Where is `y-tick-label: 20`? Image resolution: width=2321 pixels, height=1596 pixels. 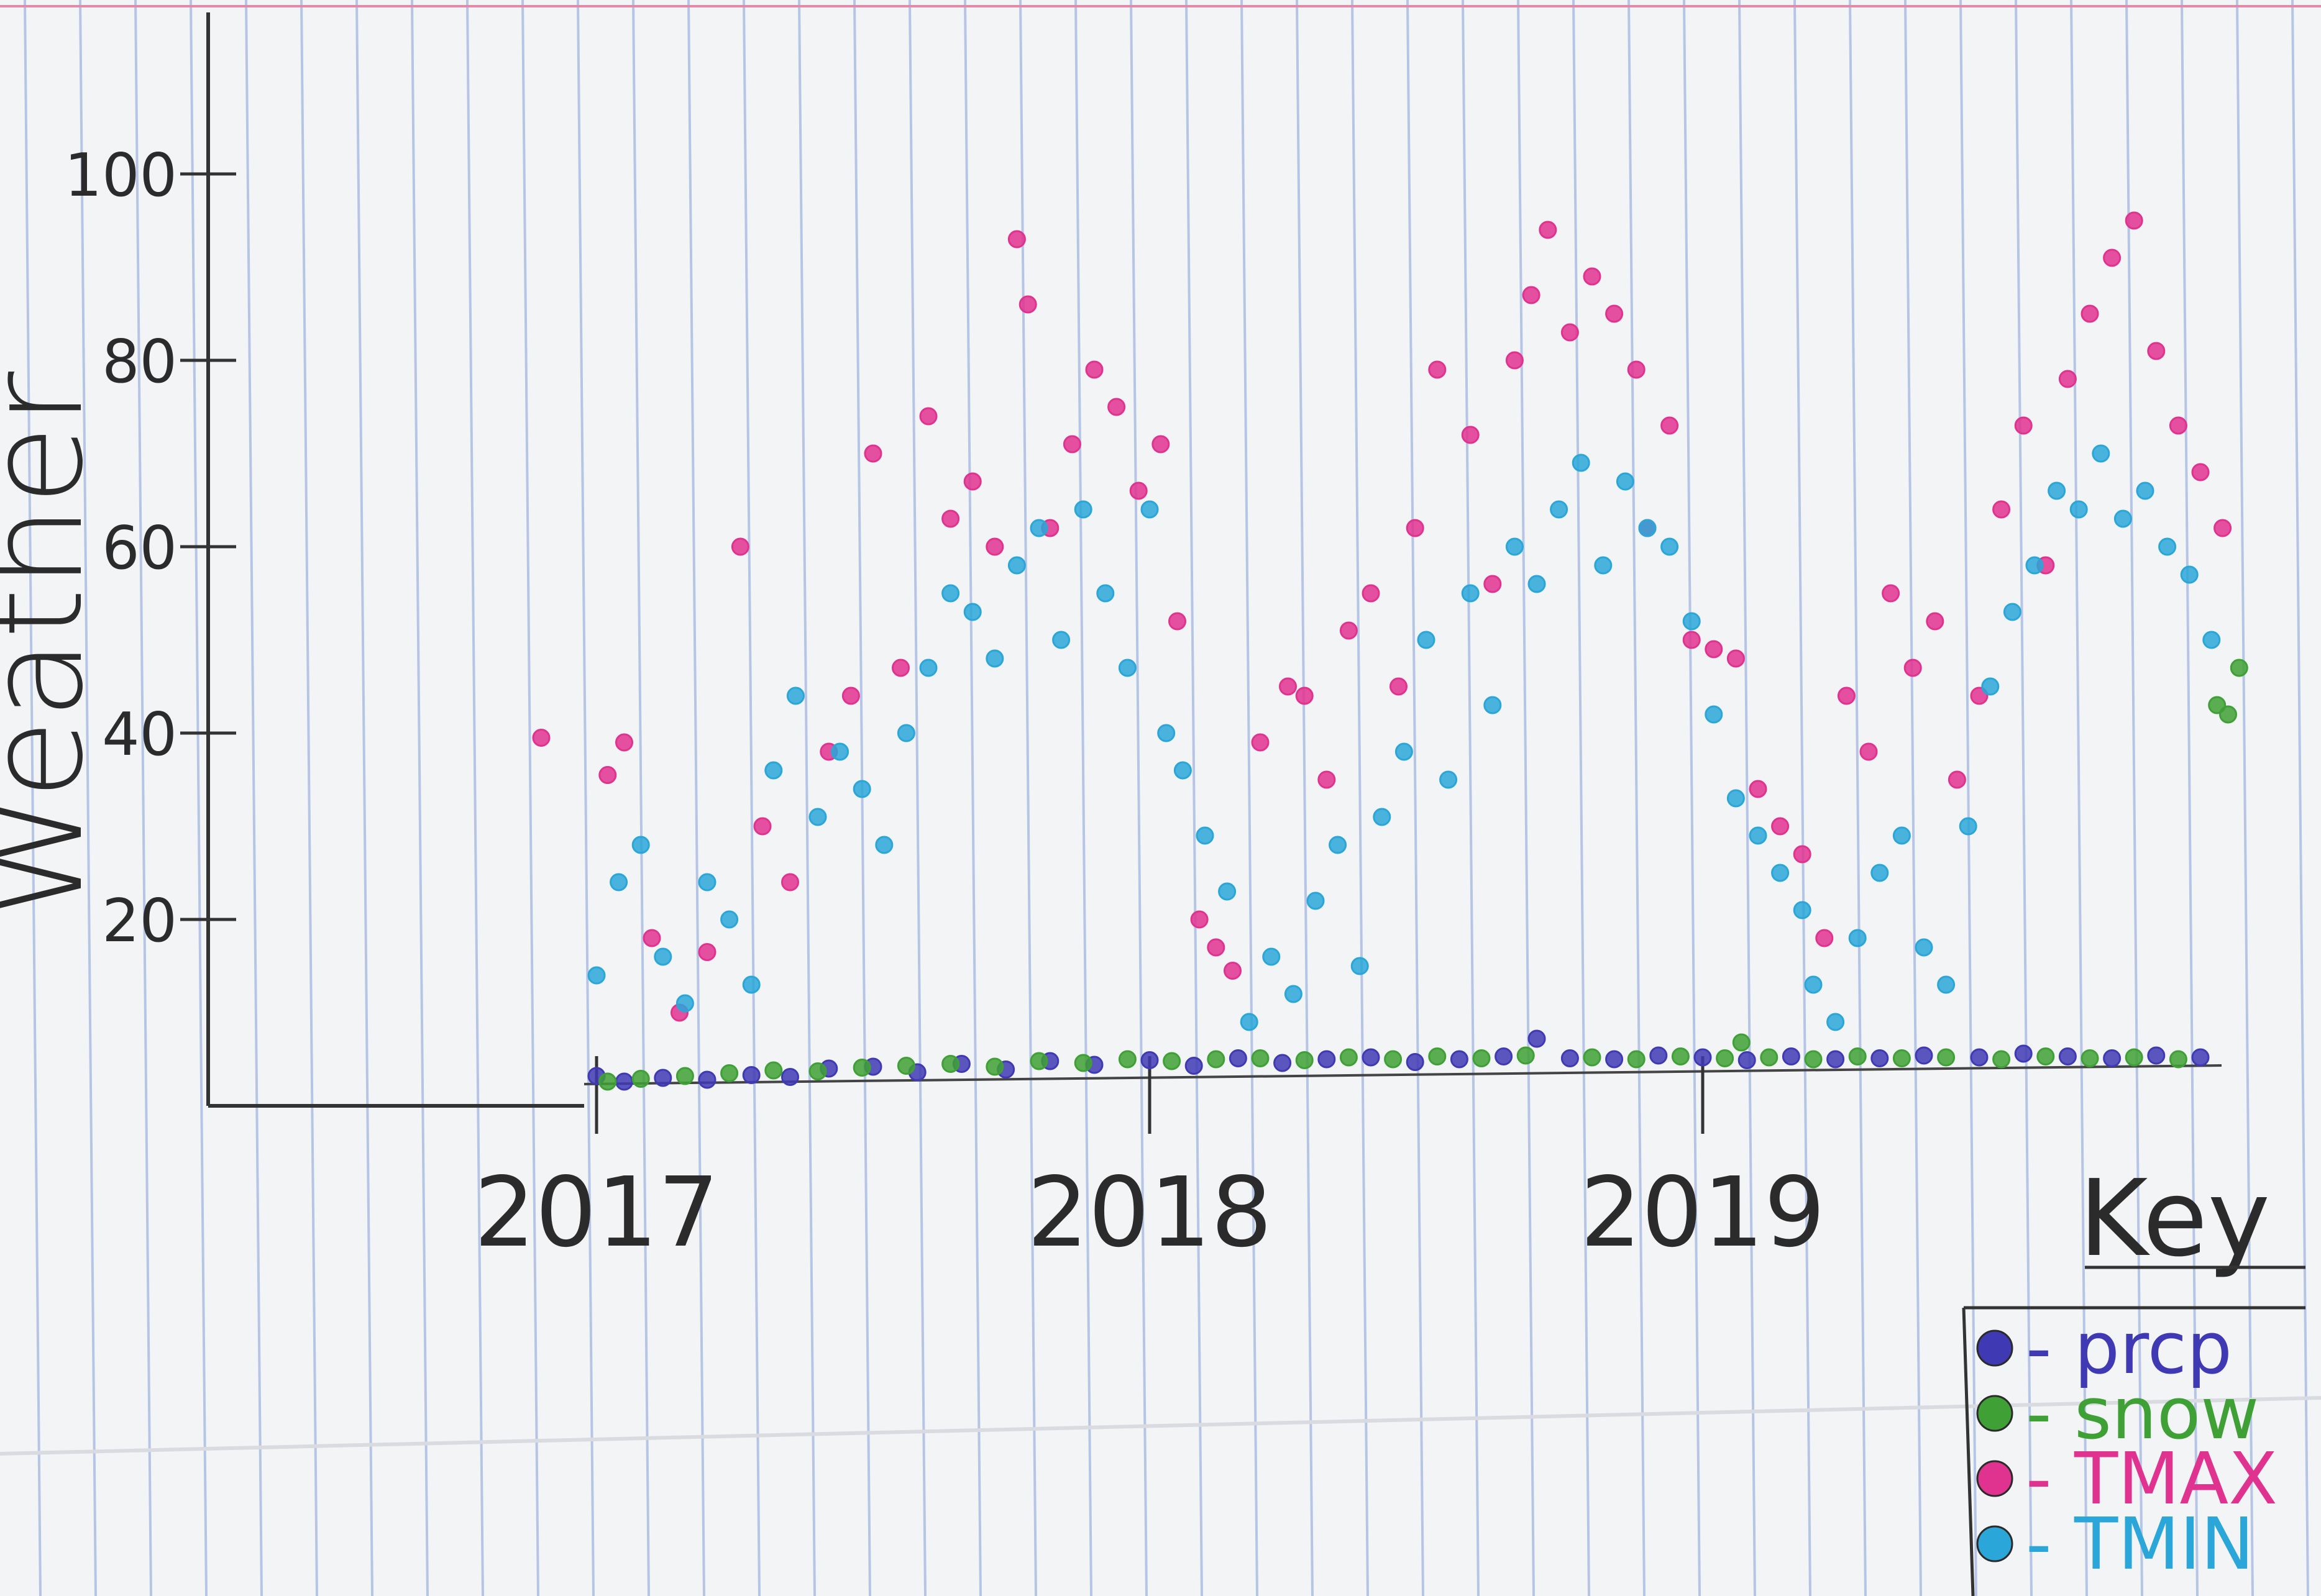
y-tick-label: 20 is located at coordinates (139, 921).